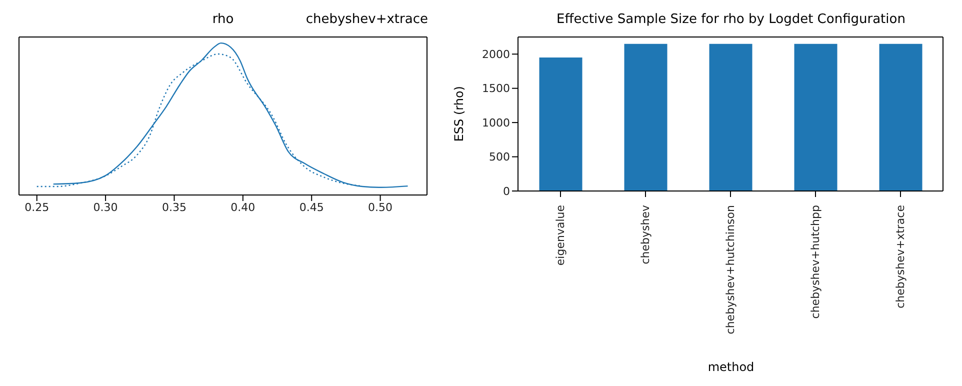 The height and width of the screenshot is (386, 962). I want to click on y-tick-label: 1000, so click(496, 123).